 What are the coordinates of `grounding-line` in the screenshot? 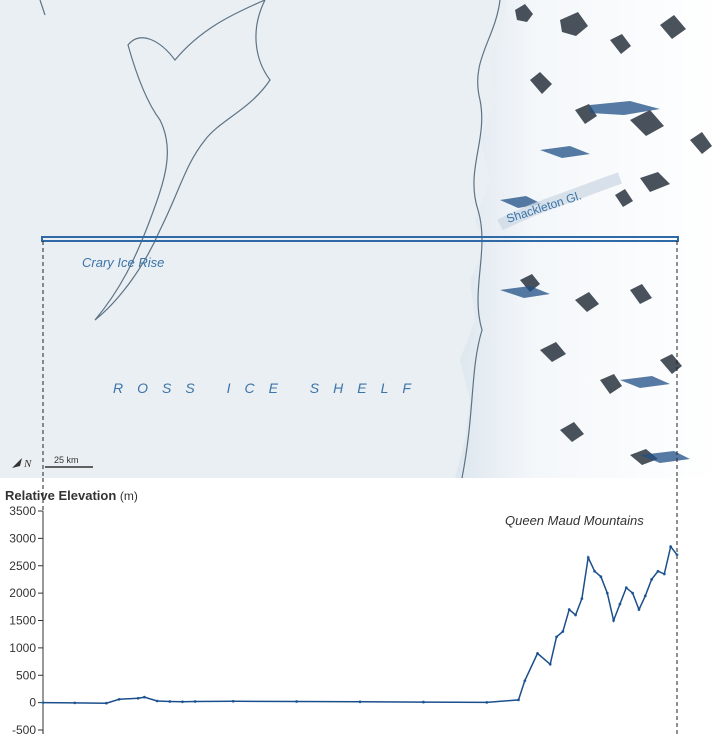 It's located at (481, 239).